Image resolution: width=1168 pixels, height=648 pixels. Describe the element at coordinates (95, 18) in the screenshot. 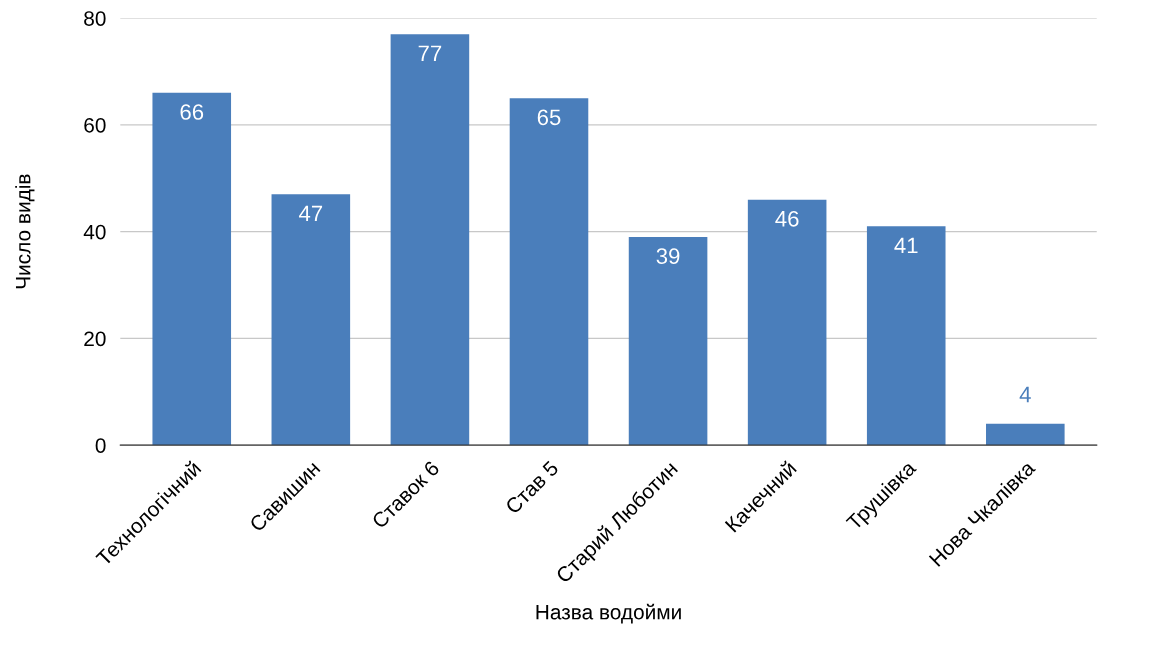

I see `y-tick-label: 80` at that location.